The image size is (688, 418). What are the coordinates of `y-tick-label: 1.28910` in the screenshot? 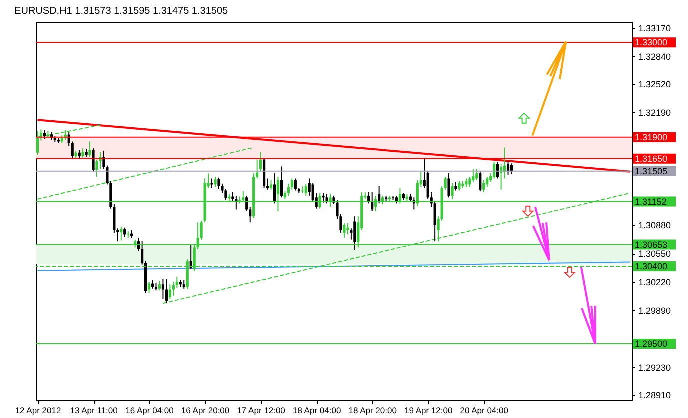 It's located at (655, 395).